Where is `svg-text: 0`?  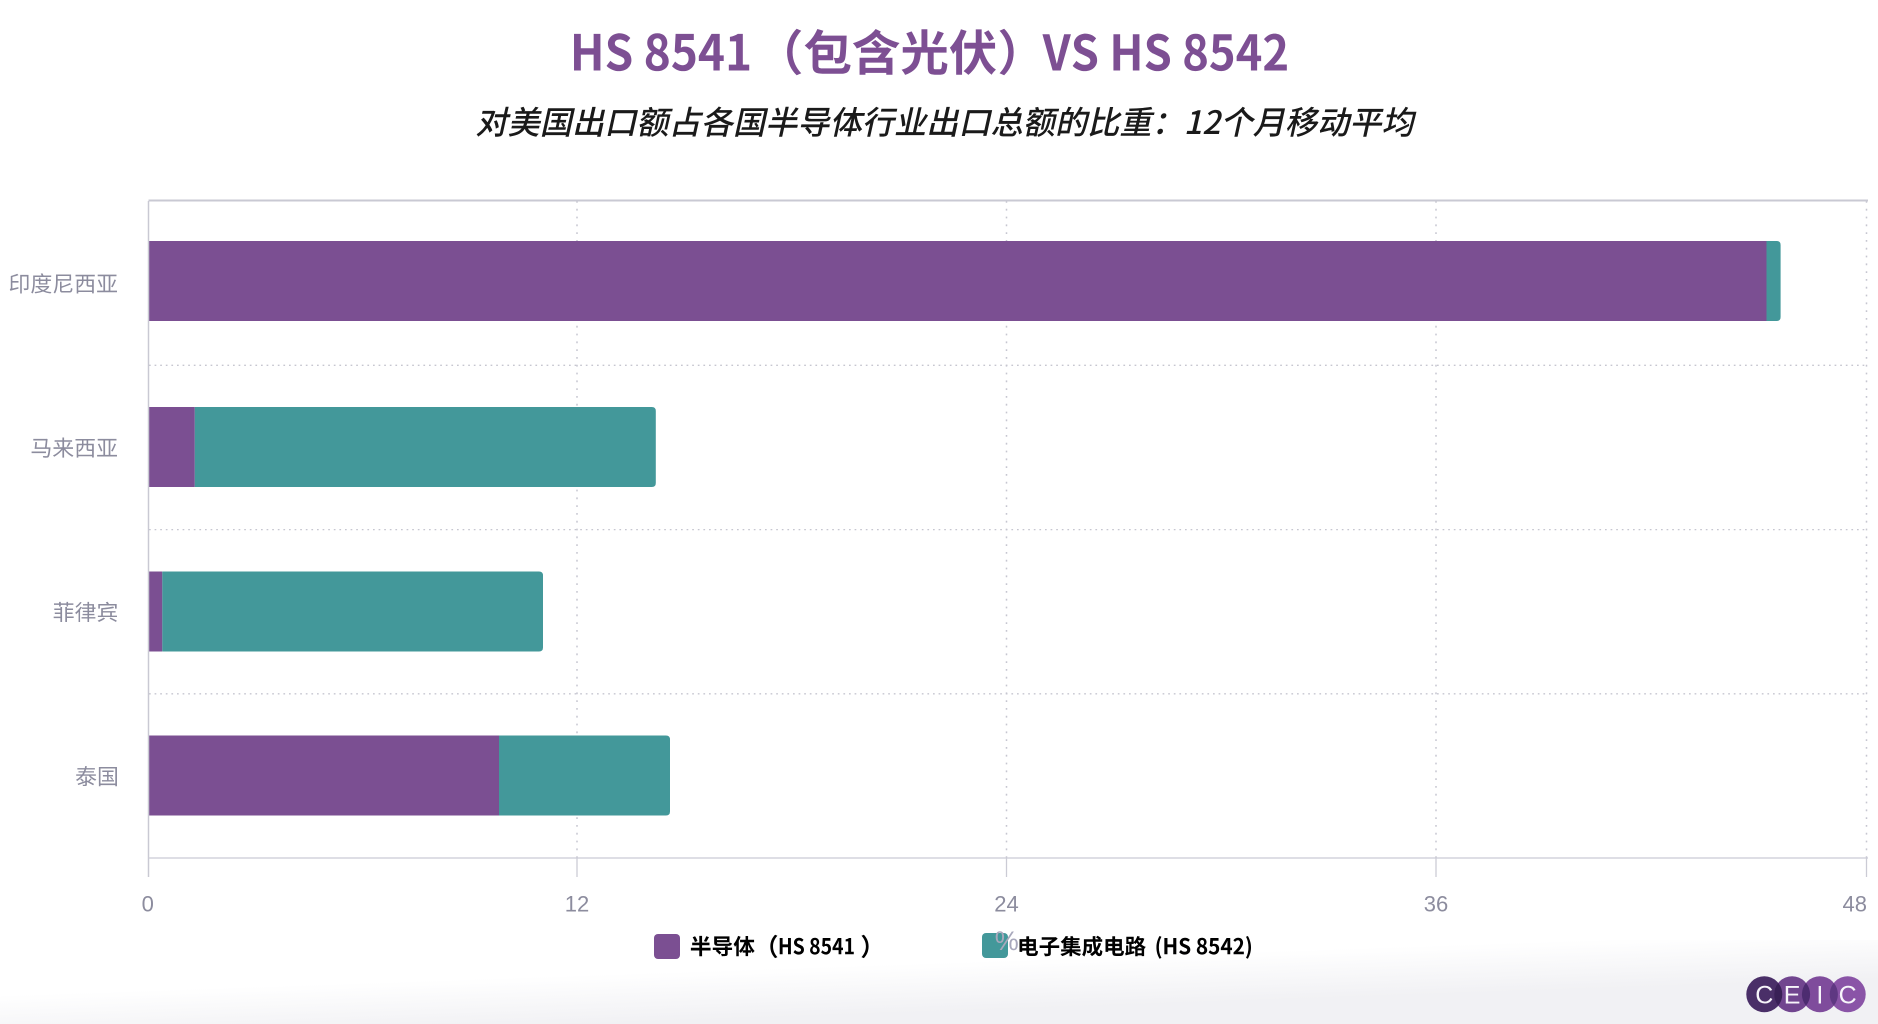 svg-text: 0 is located at coordinates (148, 904).